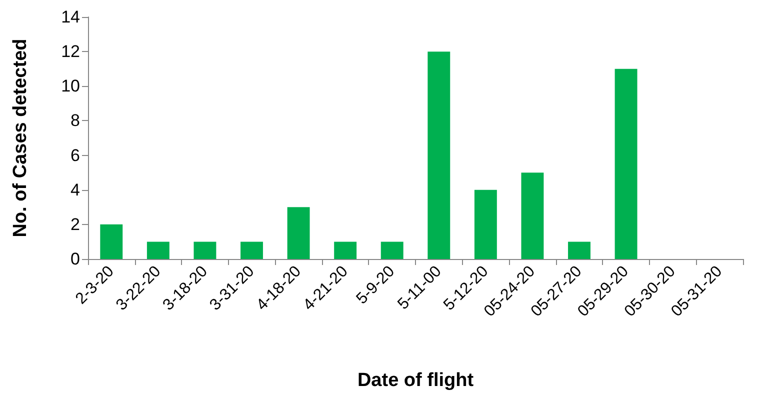  What do you see at coordinates (20, 138) in the screenshot?
I see `y-axis-title: No. of Cases detected` at bounding box center [20, 138].